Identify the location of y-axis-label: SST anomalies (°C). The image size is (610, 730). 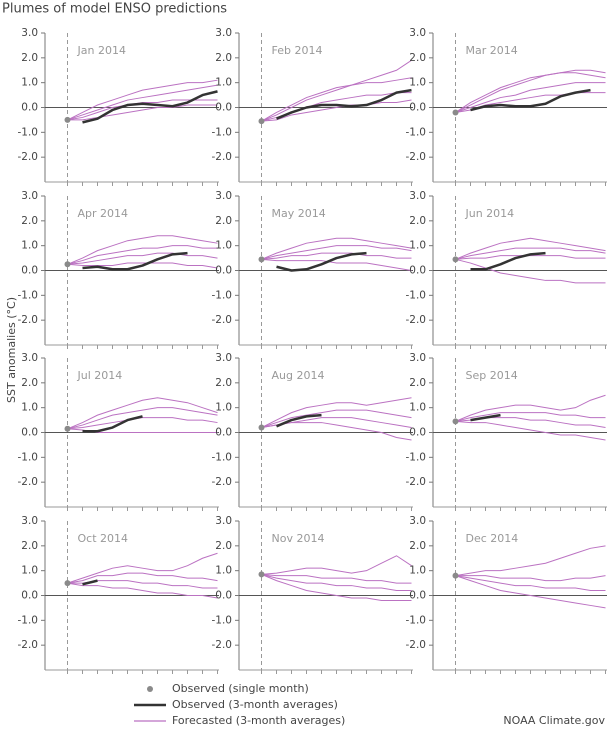
(11, 350).